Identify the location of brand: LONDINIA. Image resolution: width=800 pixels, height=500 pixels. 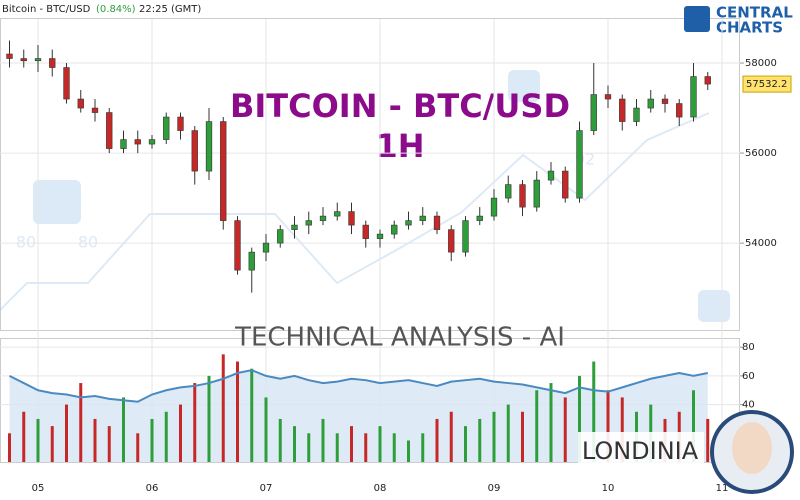
(640, 451).